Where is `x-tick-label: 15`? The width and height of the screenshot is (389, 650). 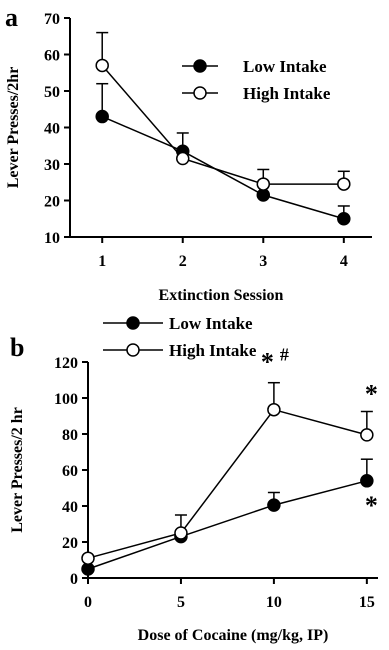 x-tick-label: 15 is located at coordinates (367, 602).